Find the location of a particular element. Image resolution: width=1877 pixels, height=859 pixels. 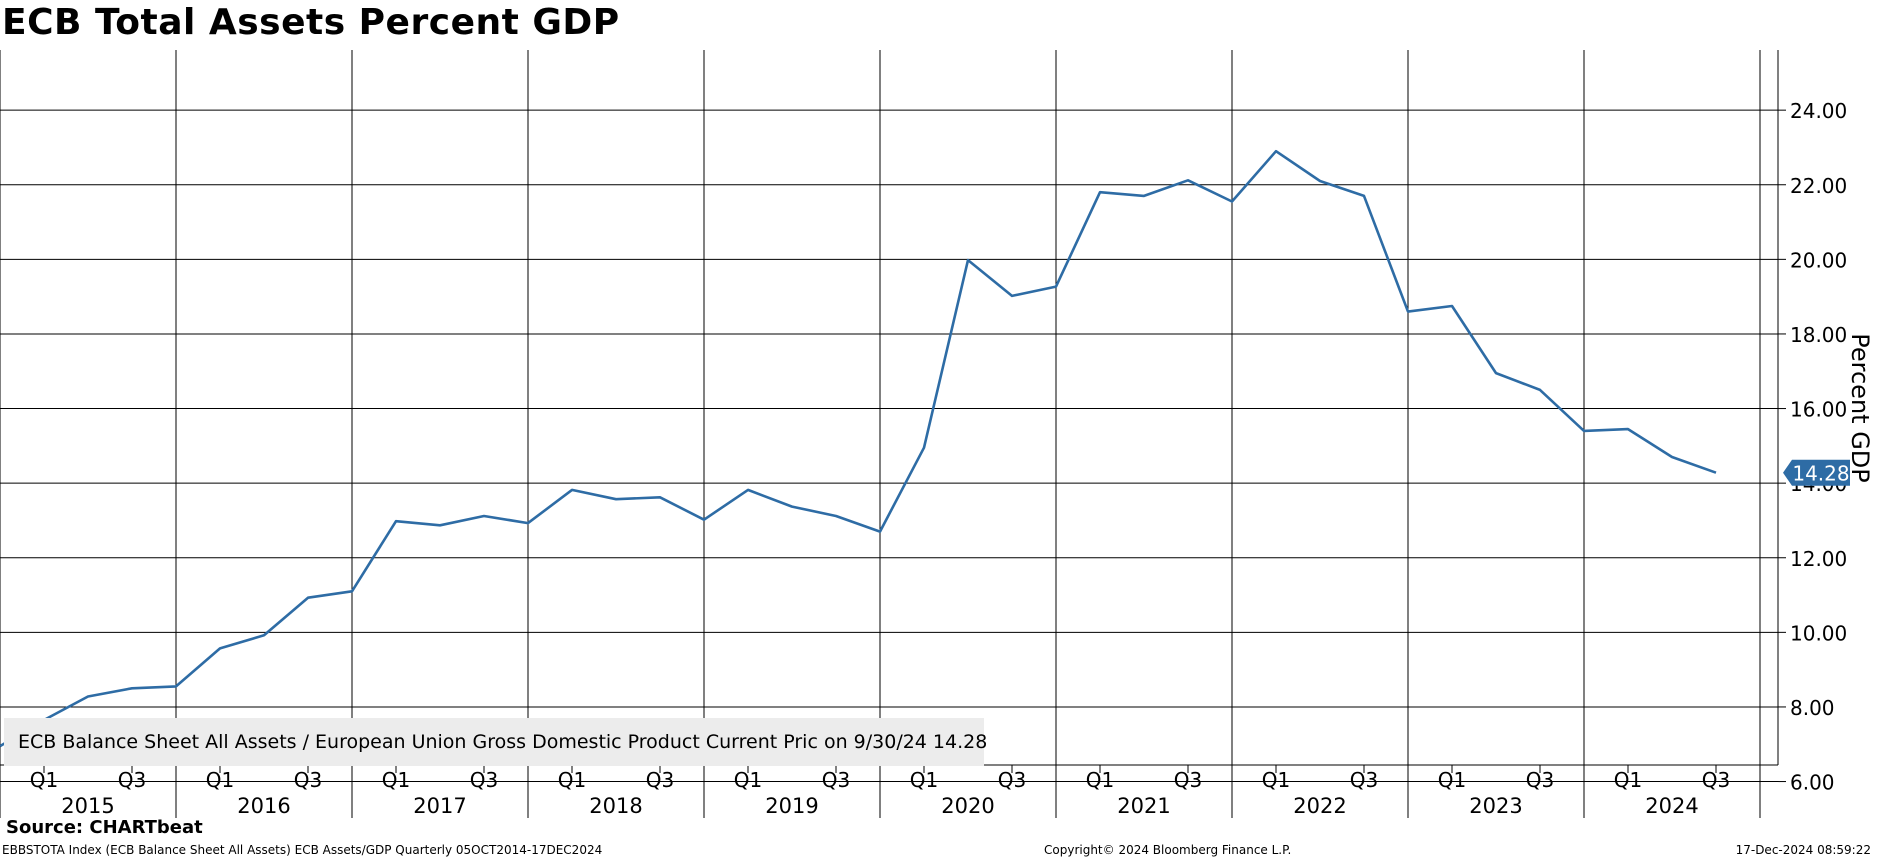

y-tick-label: 16.00 is located at coordinates (1818, 410).